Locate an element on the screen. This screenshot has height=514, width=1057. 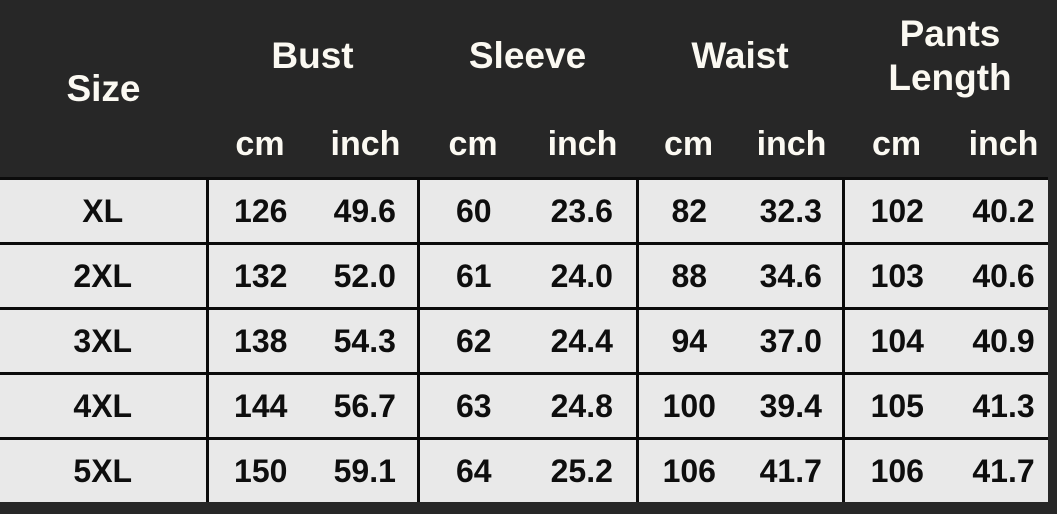
column-header-waist: Waist is located at coordinates (740, 56).